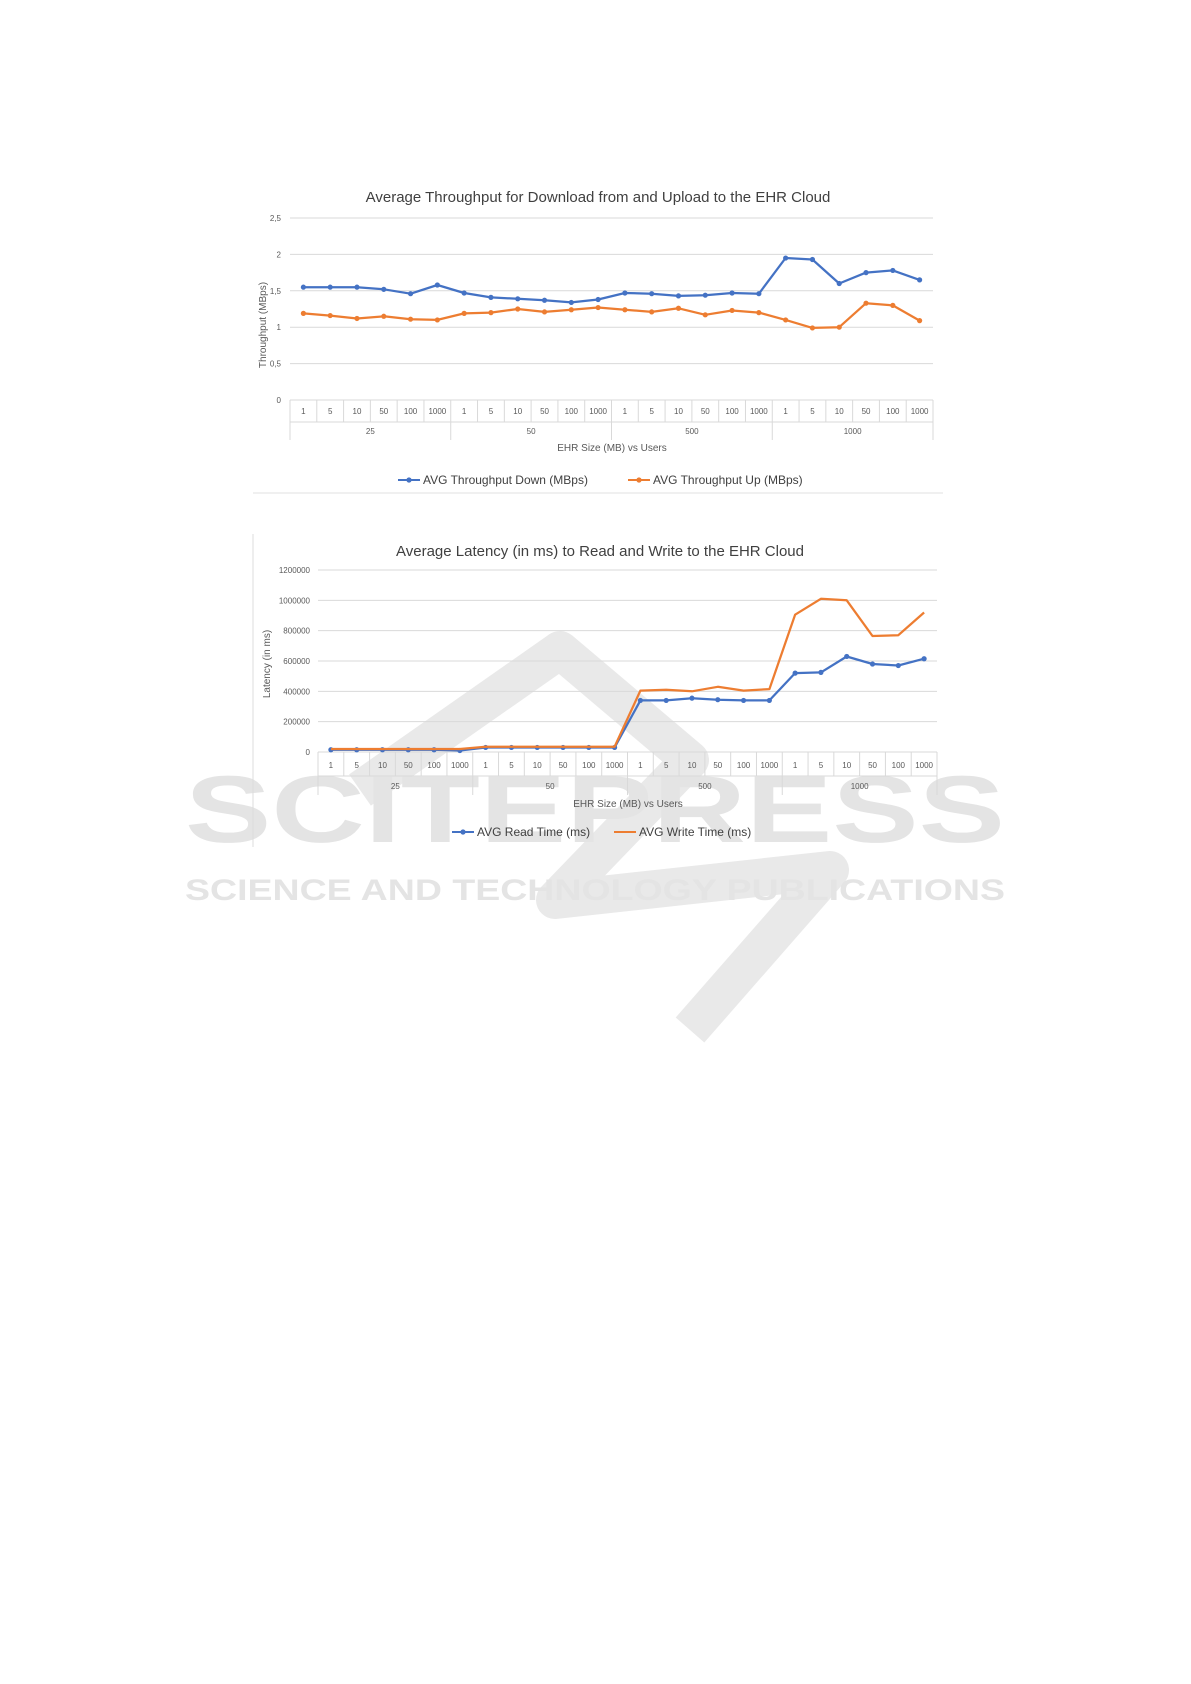  Describe the element at coordinates (595, 890) in the screenshot. I see `watermark-tagline: SCIENCE AND TECHNOLOGY PUBLICATIONS` at that location.